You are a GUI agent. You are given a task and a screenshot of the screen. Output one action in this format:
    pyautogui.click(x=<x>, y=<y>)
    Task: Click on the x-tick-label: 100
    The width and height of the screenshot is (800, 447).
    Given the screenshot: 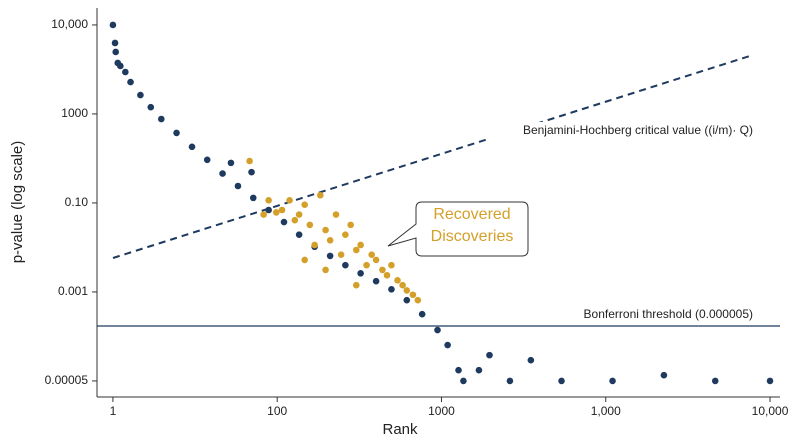 What is the action you would take?
    pyautogui.click(x=277, y=411)
    